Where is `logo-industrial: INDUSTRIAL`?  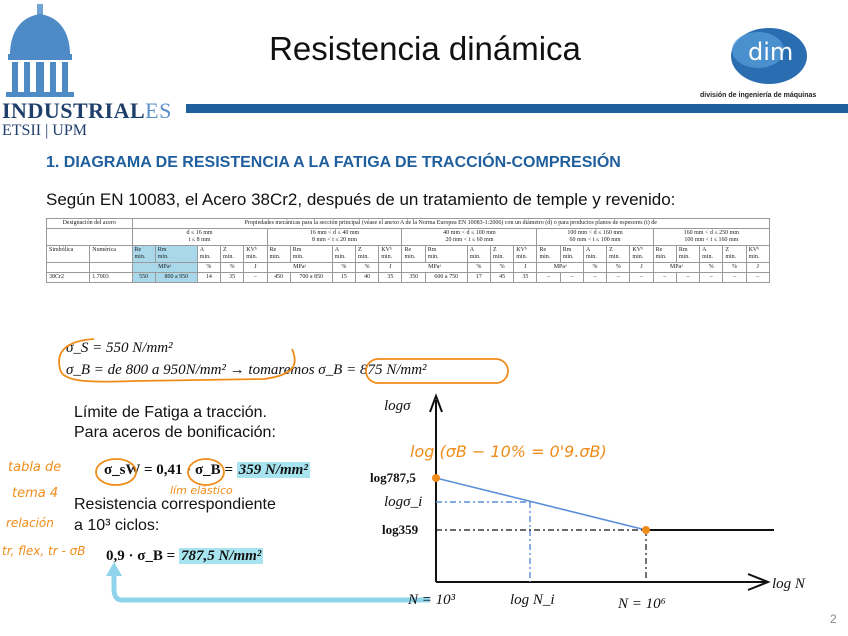
logo-industrial: INDUSTRIAL is located at coordinates (74, 110).